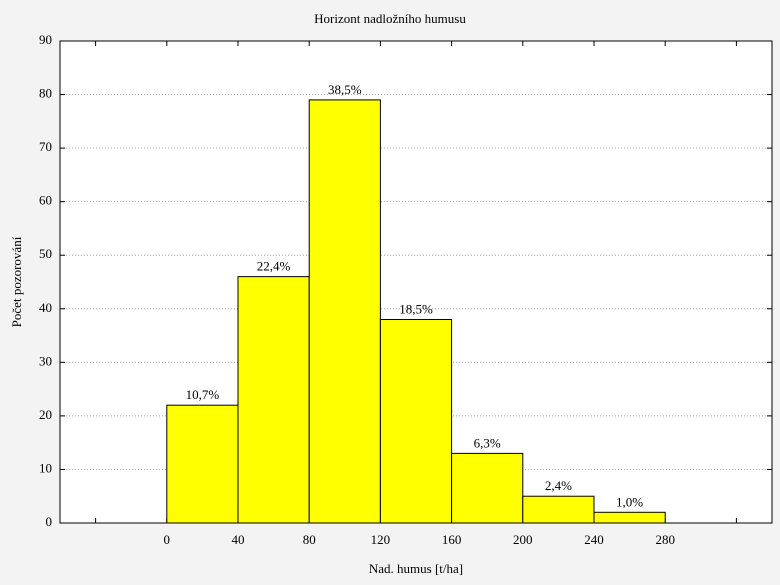 The image size is (780, 585). I want to click on y-tick-label: 60, so click(45, 200).